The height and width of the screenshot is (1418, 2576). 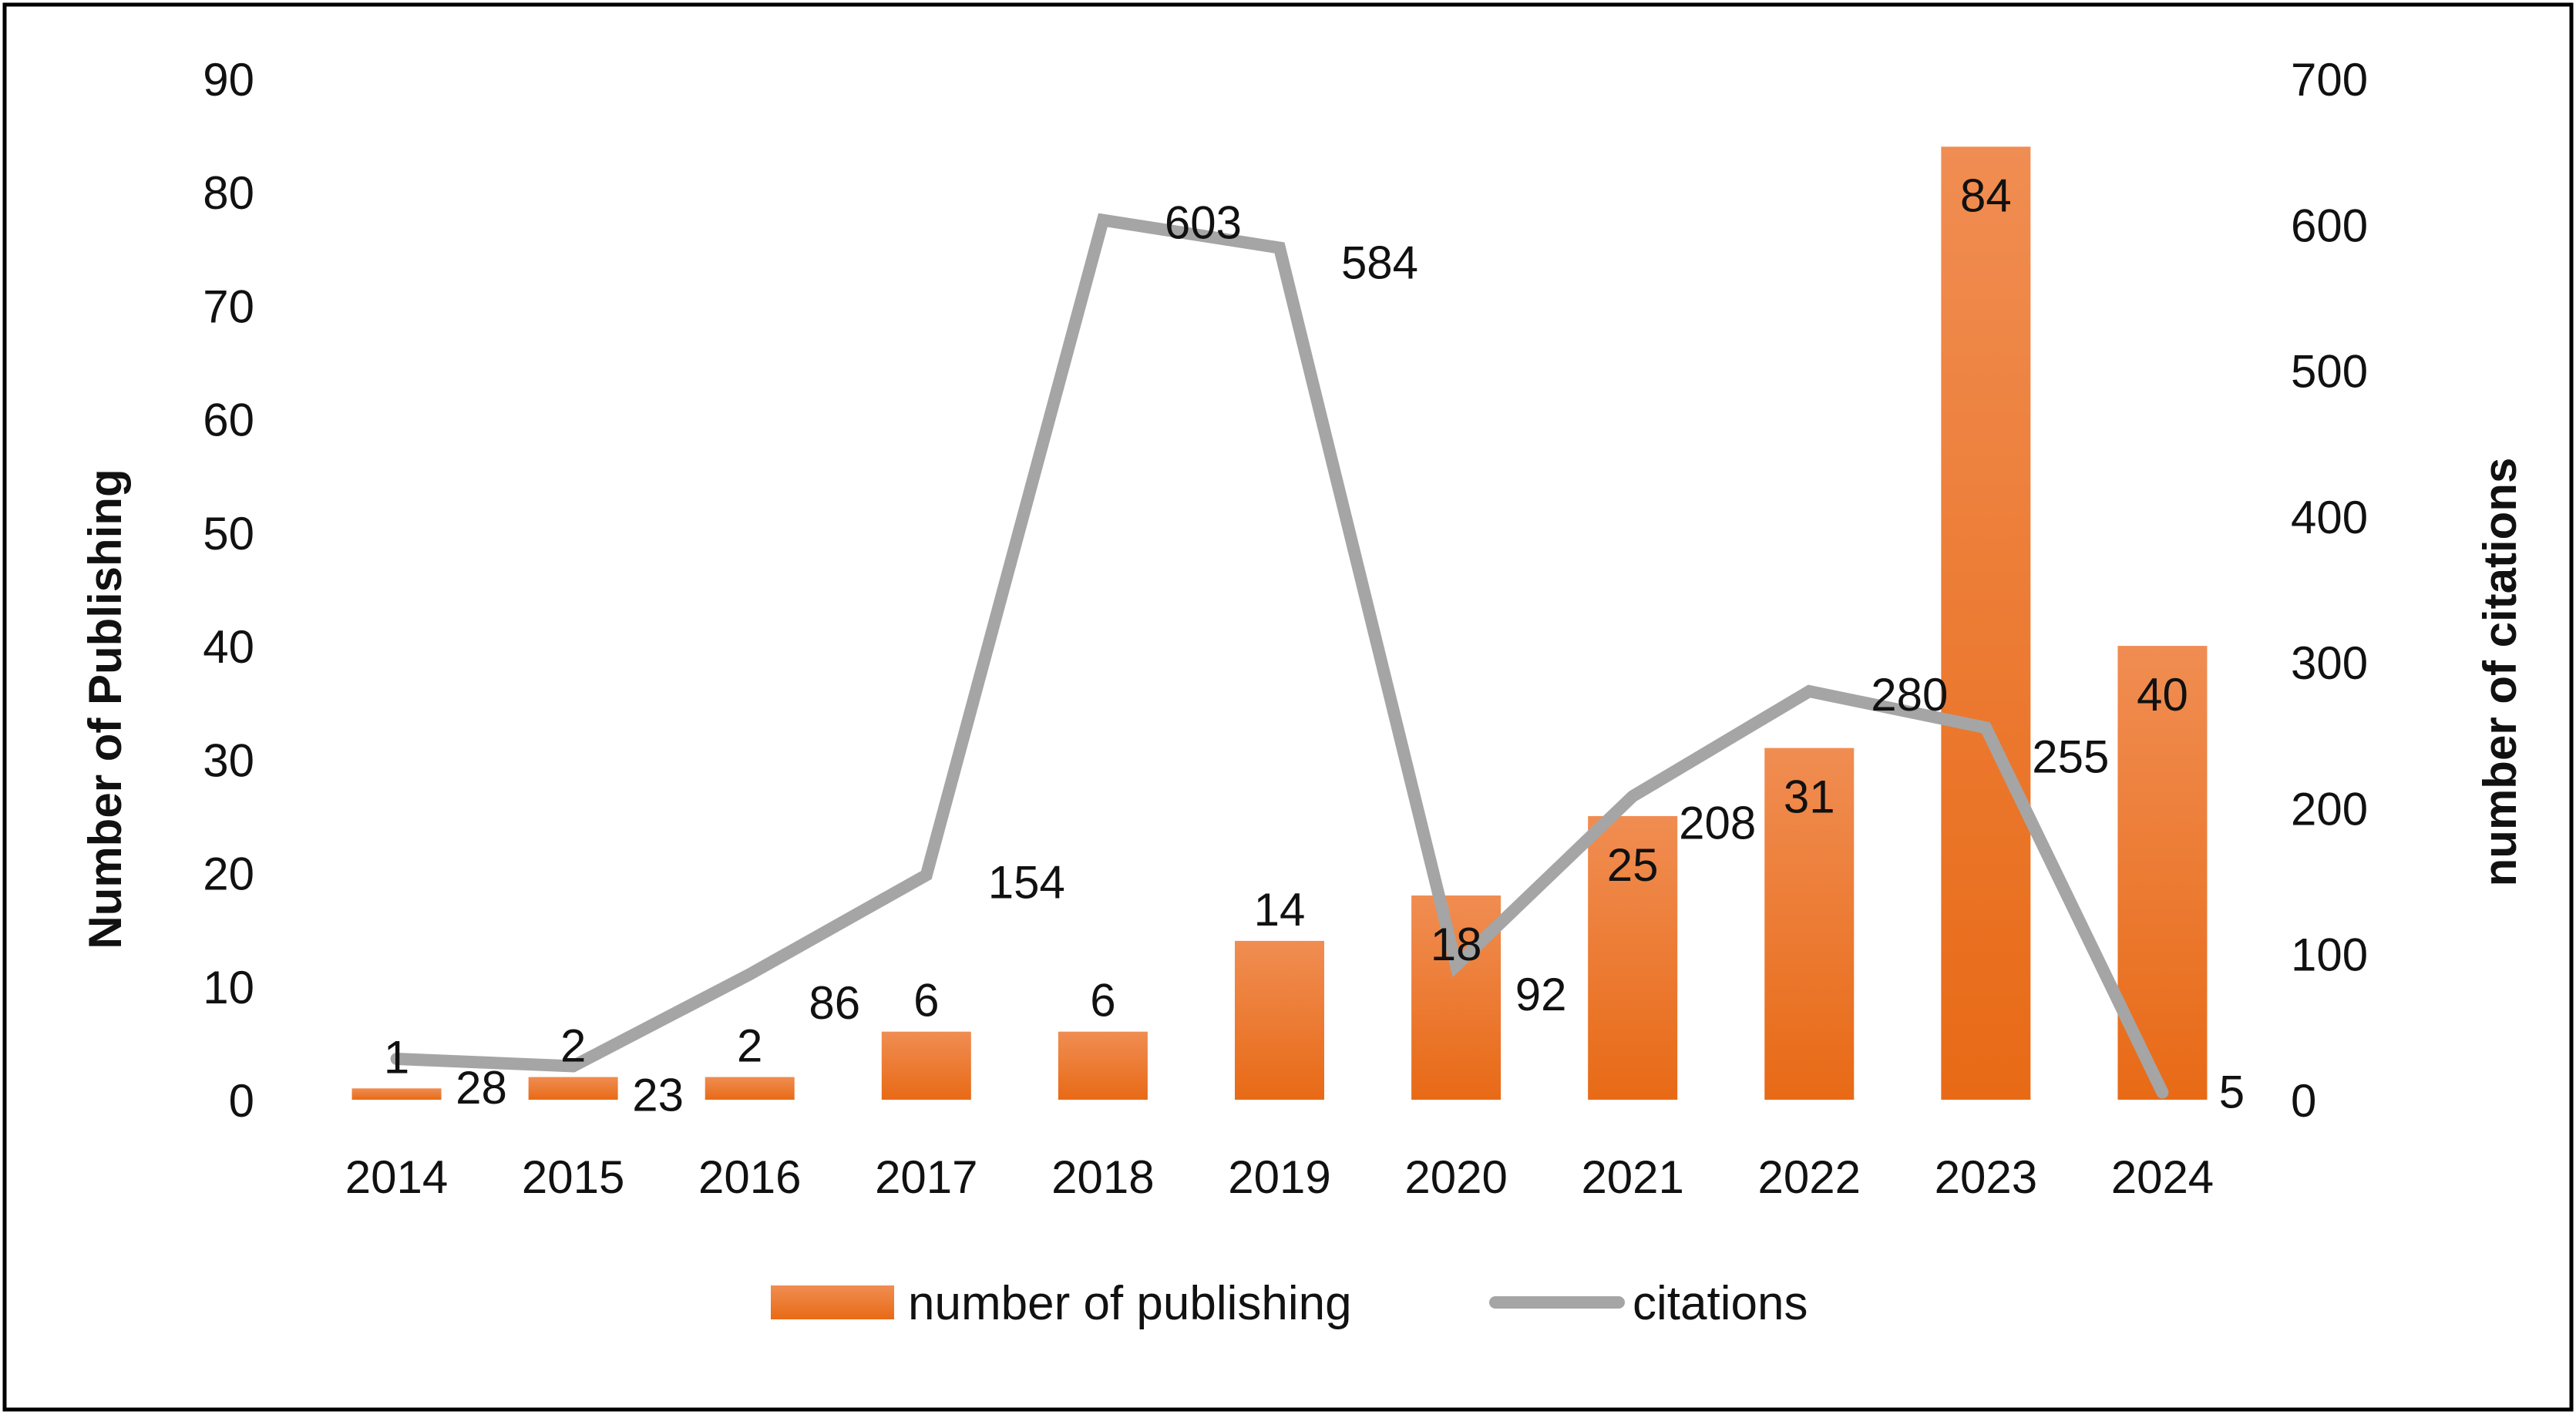 What do you see at coordinates (2329, 372) in the screenshot?
I see `right-tick-500: 500` at bounding box center [2329, 372].